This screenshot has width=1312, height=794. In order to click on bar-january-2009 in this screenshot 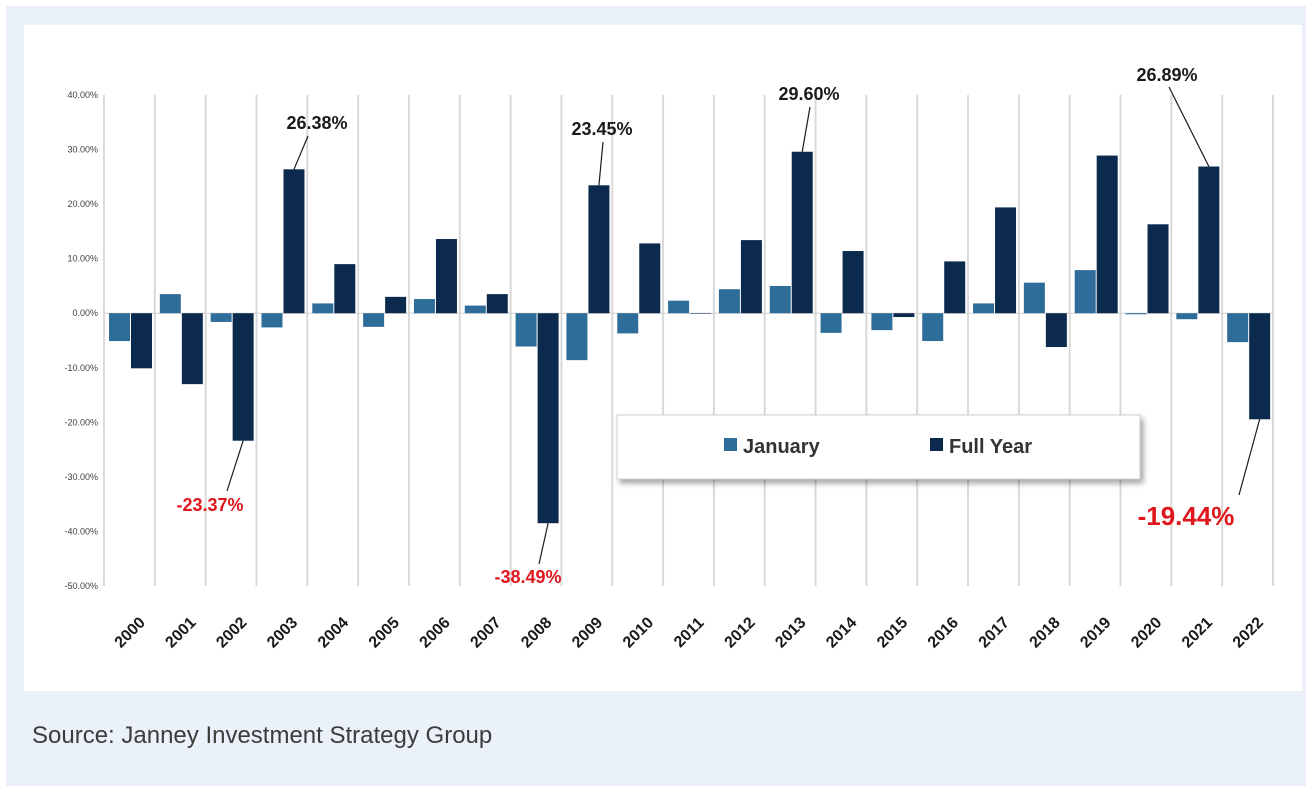, I will do `click(577, 337)`.